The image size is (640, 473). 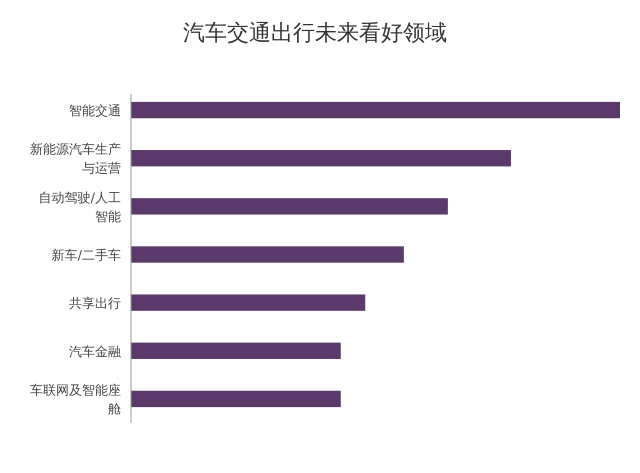 I want to click on y-tick-label: 汽车金融, so click(x=95, y=352).